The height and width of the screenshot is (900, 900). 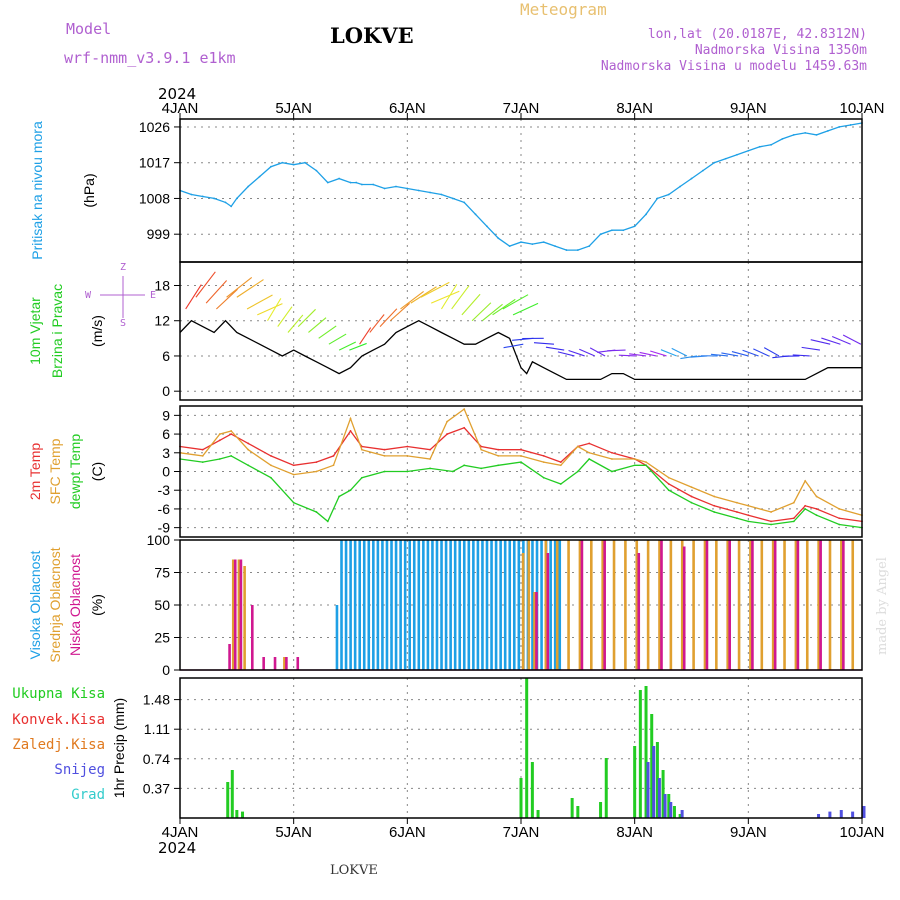 I want to click on xtick-label-top: 6JAN, so click(x=407, y=108).